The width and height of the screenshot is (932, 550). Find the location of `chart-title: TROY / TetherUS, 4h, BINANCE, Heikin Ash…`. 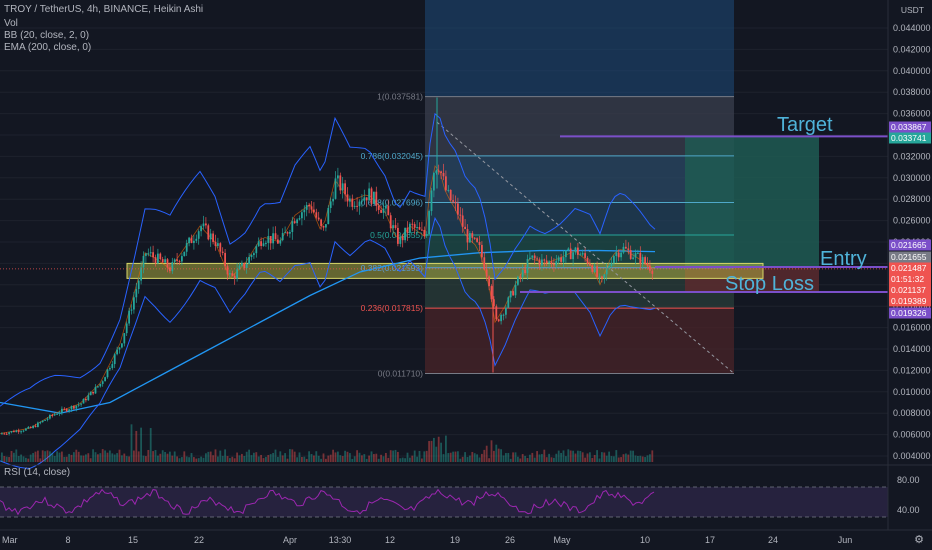

chart-title: TROY / TetherUS, 4h, BINANCE, Heikin Ash… is located at coordinates (104, 9).